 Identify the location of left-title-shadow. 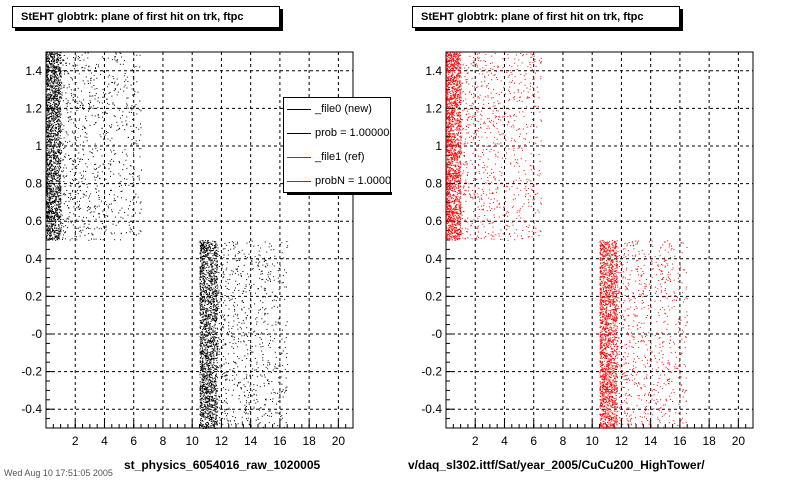
(149, 29).